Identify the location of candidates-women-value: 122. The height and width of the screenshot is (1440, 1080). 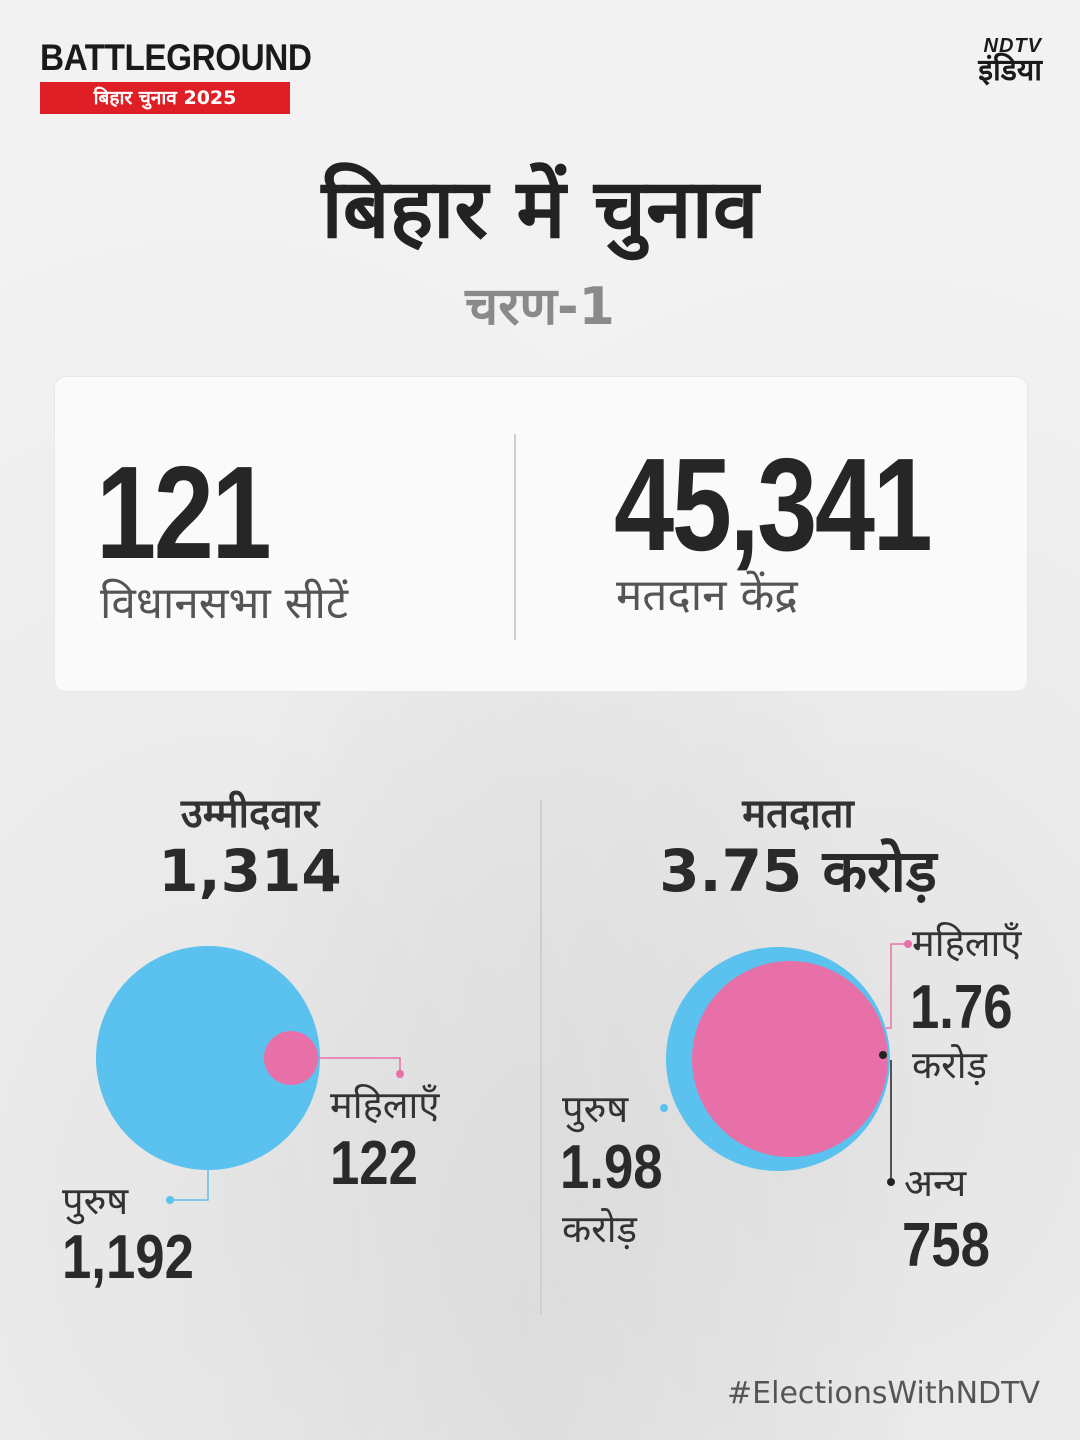
(374, 1163).